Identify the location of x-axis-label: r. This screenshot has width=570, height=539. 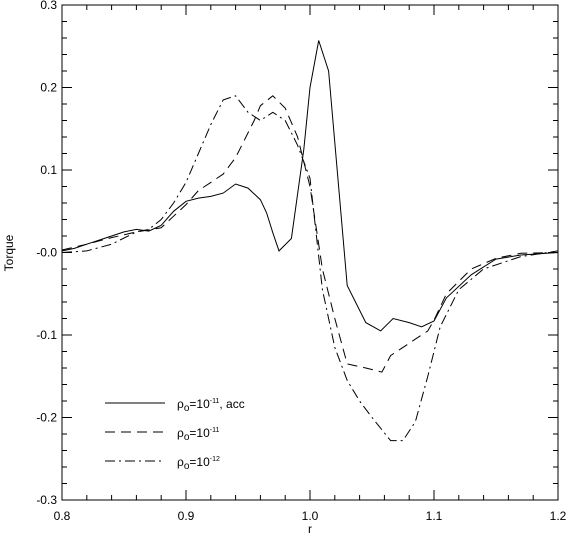
(310, 529).